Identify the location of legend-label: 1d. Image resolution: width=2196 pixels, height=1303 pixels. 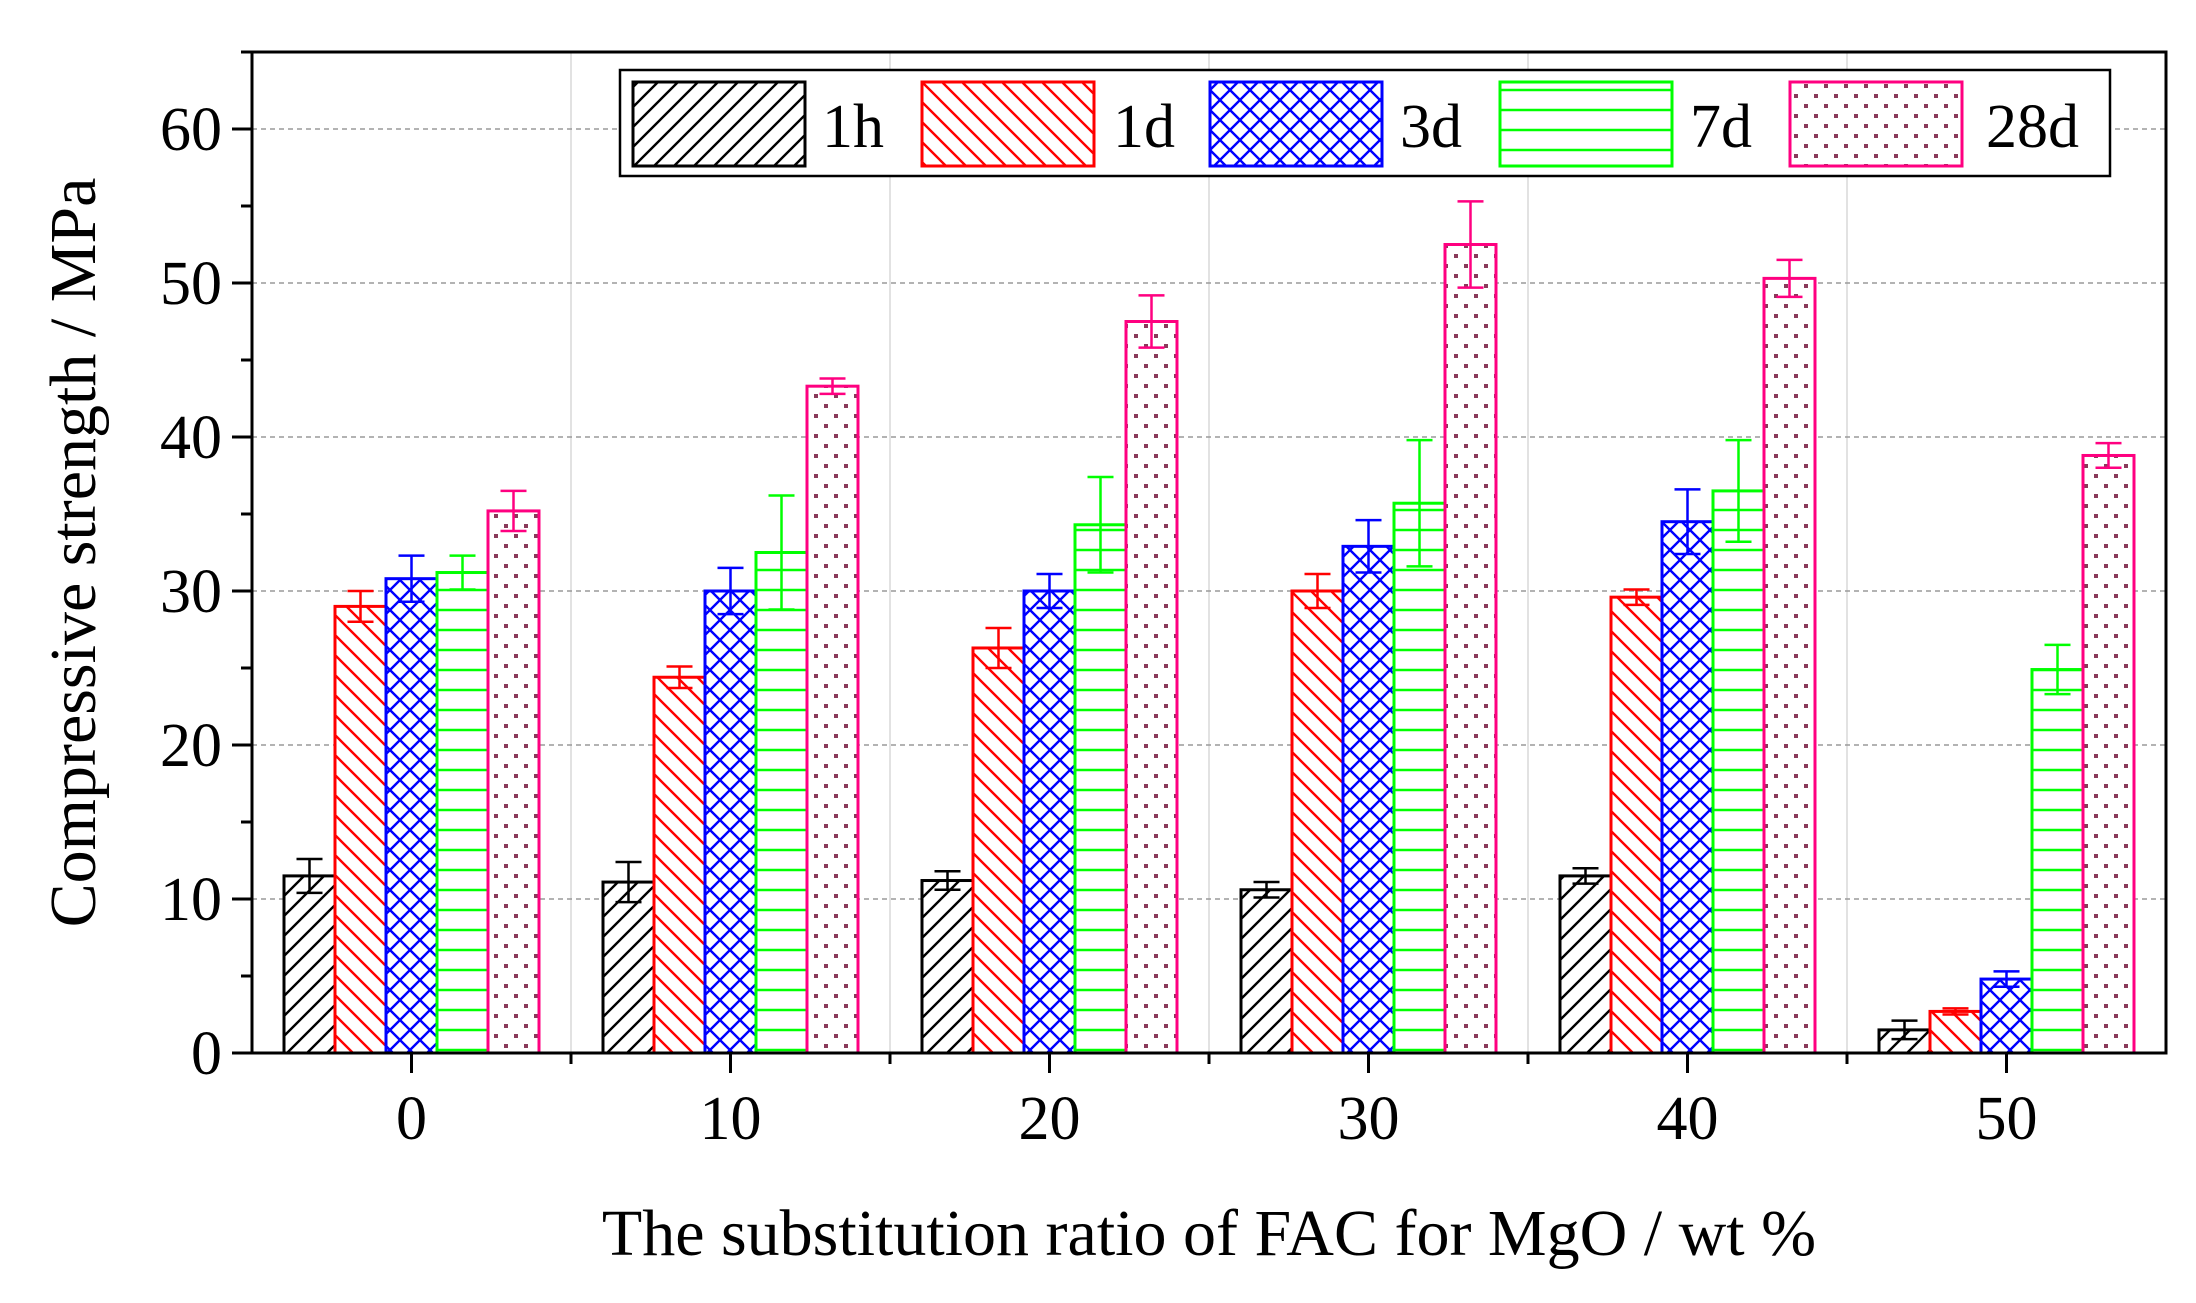
(1144, 127).